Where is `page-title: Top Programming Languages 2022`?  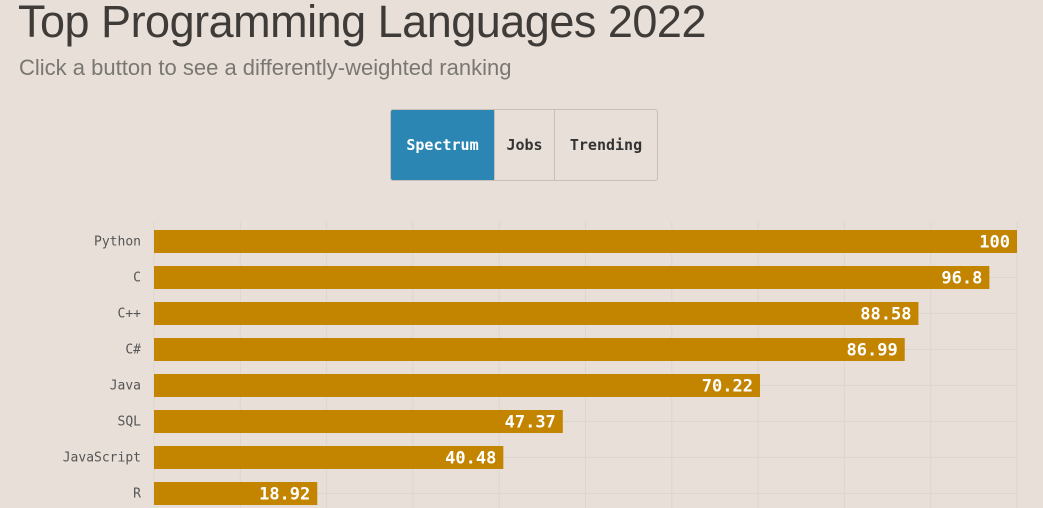
page-title: Top Programming Languages 2022 is located at coordinates (362, 23).